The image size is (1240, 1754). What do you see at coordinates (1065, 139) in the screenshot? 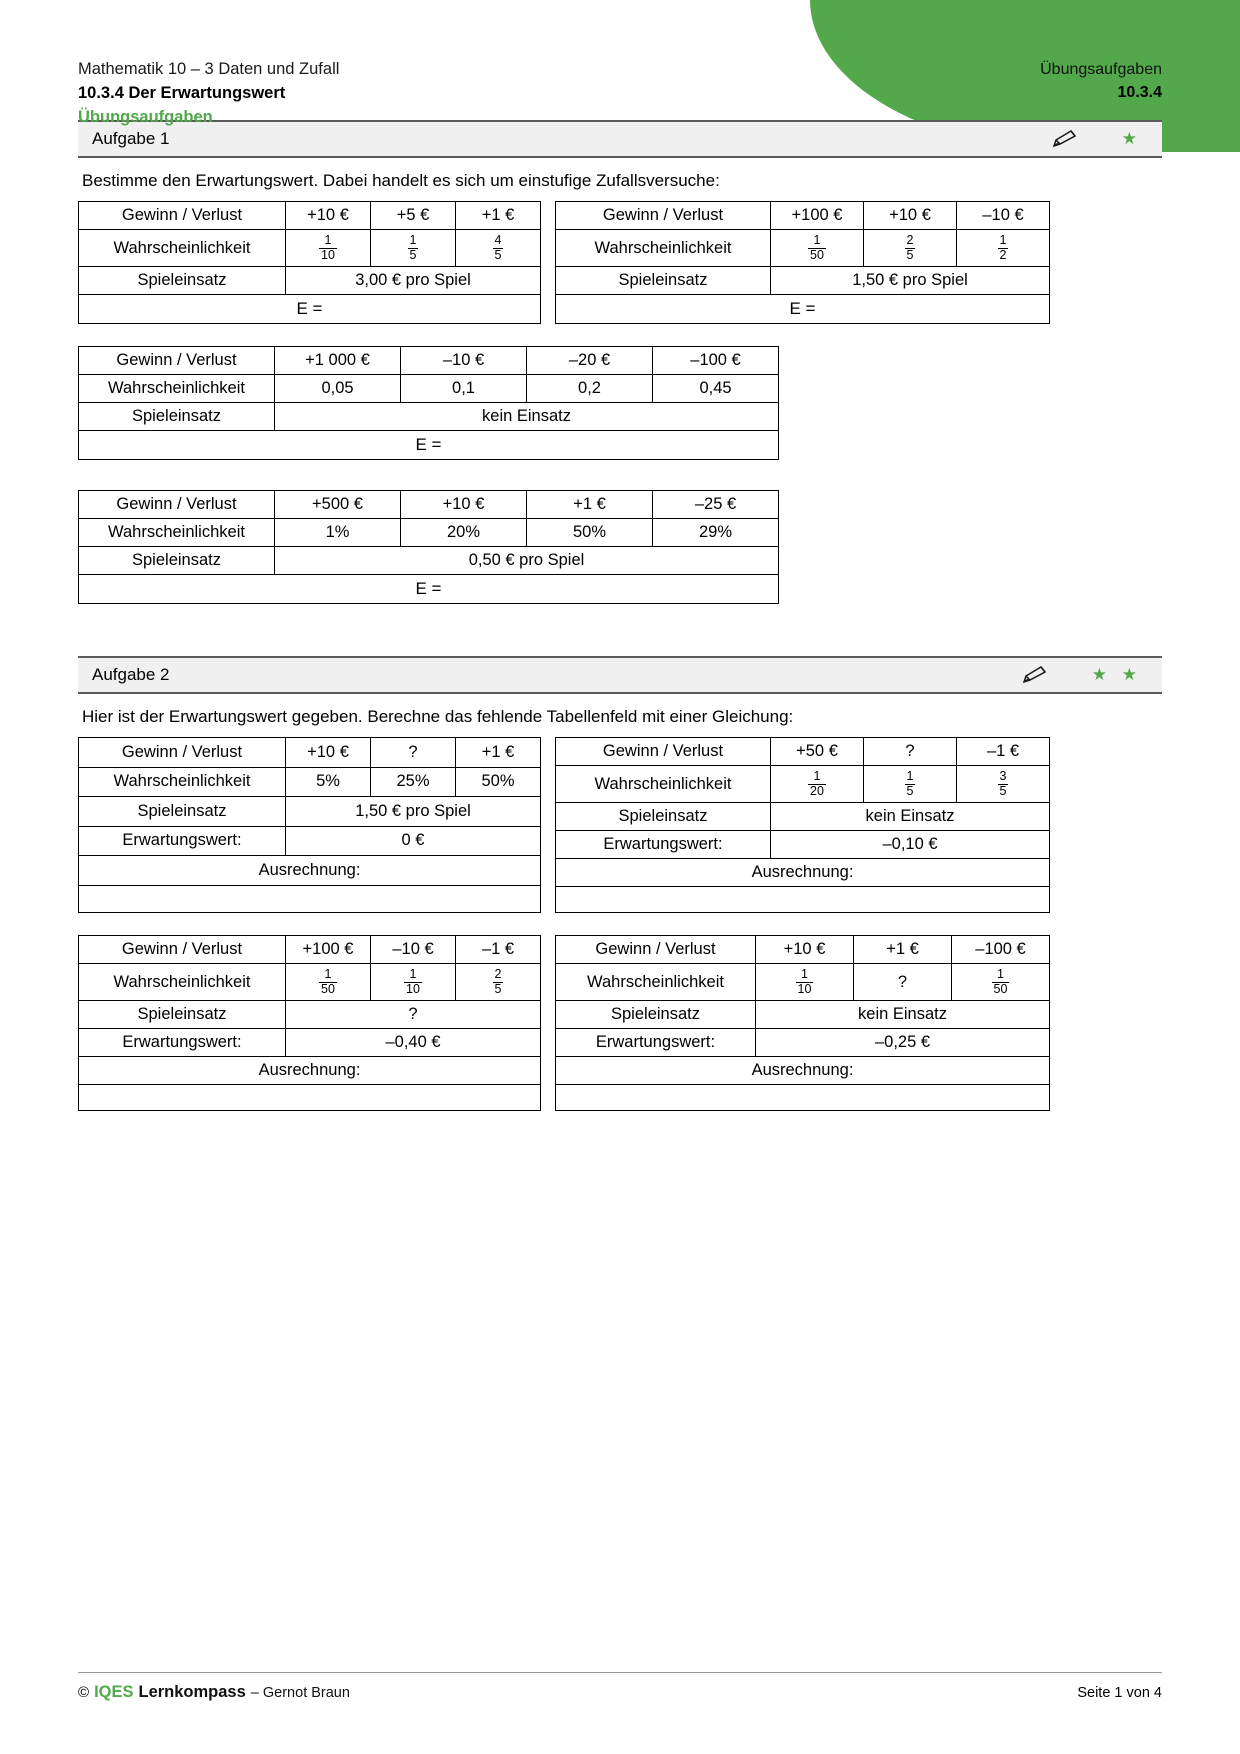
I see `pencil-icon` at bounding box center [1065, 139].